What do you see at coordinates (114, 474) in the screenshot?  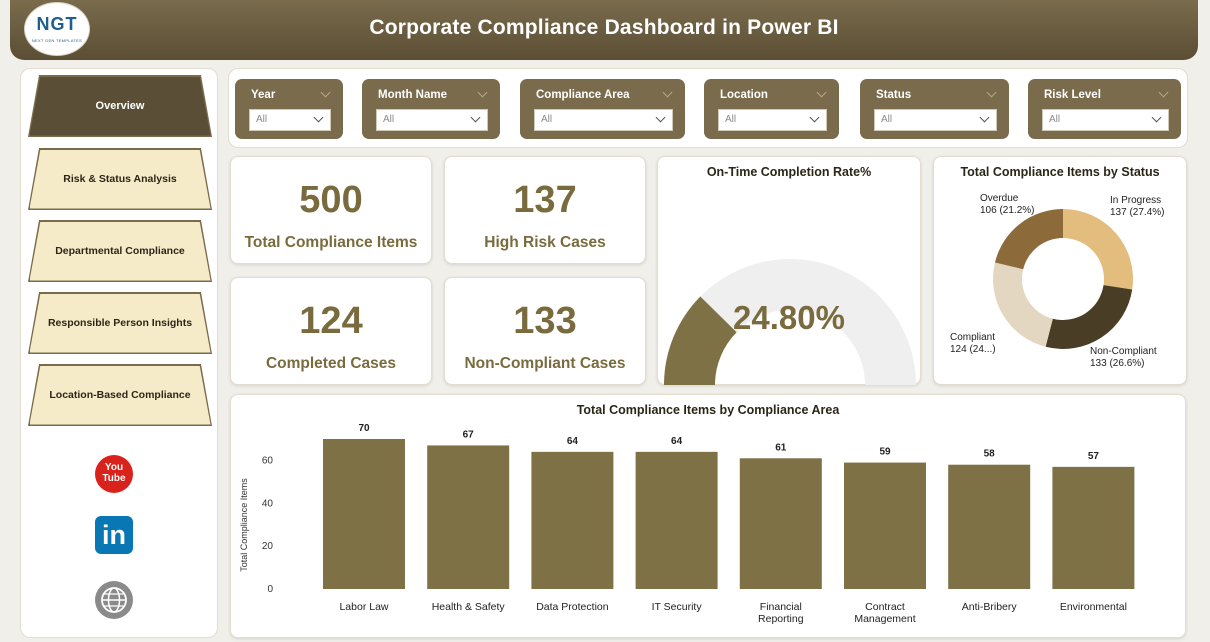 I see `youtube-icon: You Tube` at bounding box center [114, 474].